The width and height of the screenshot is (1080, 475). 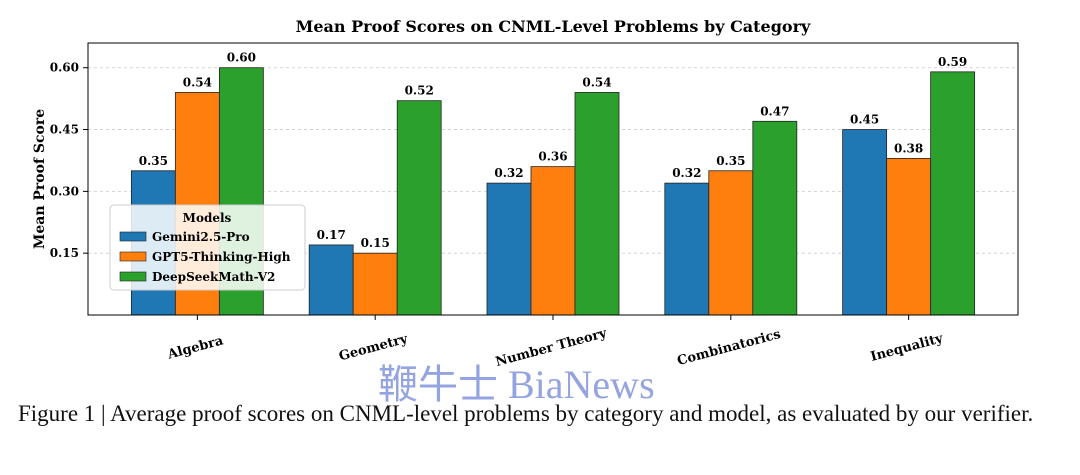 What do you see at coordinates (64, 191) in the screenshot?
I see `y-tick-label: 0.30` at bounding box center [64, 191].